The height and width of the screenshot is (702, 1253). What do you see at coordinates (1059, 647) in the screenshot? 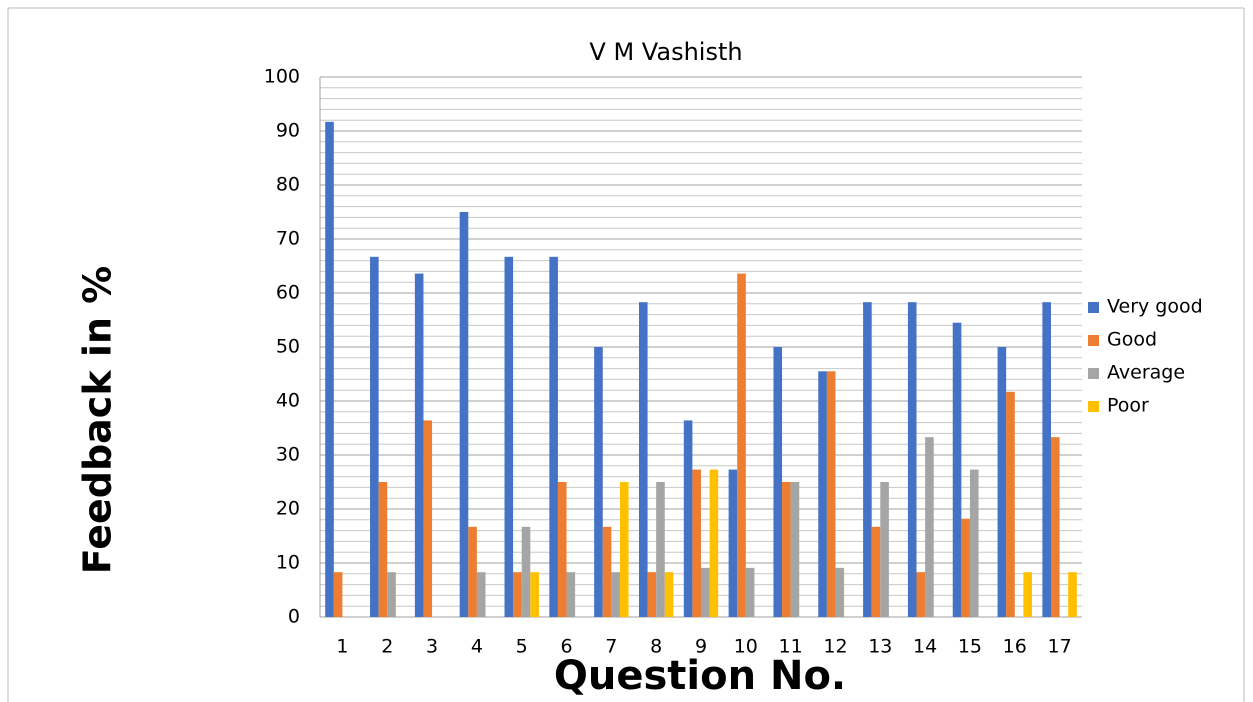
I see `x-tick-label: 17` at bounding box center [1059, 647].